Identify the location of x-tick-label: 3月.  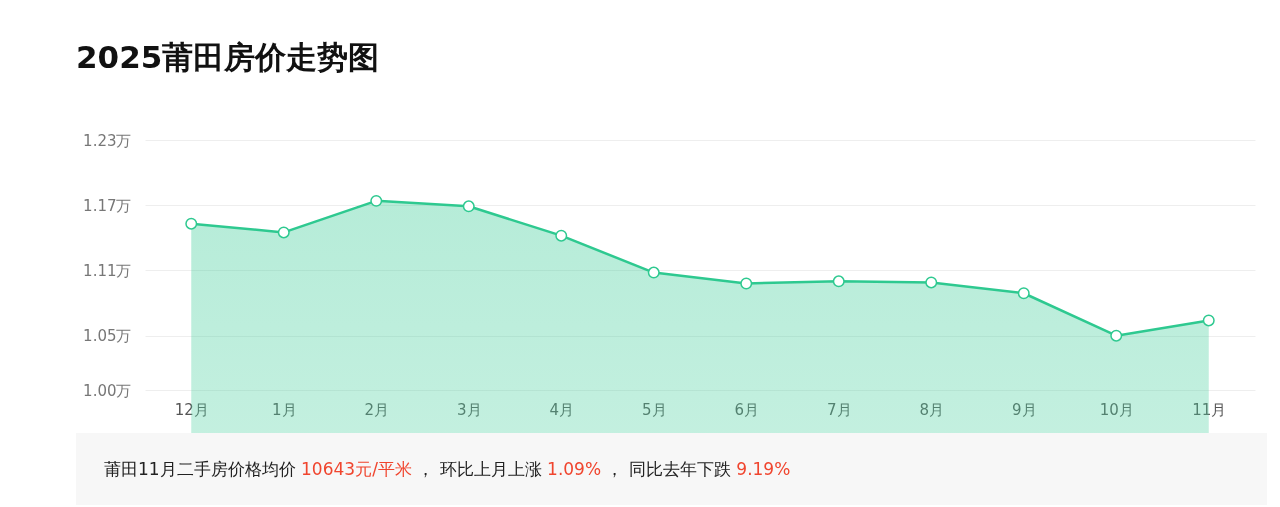
(469, 409).